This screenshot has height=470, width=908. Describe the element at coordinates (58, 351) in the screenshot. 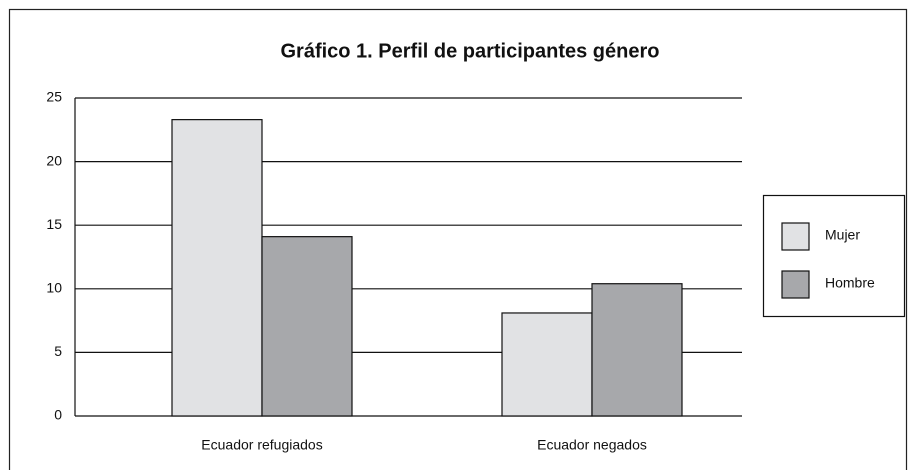

I see `y-tick-label: 5` at that location.